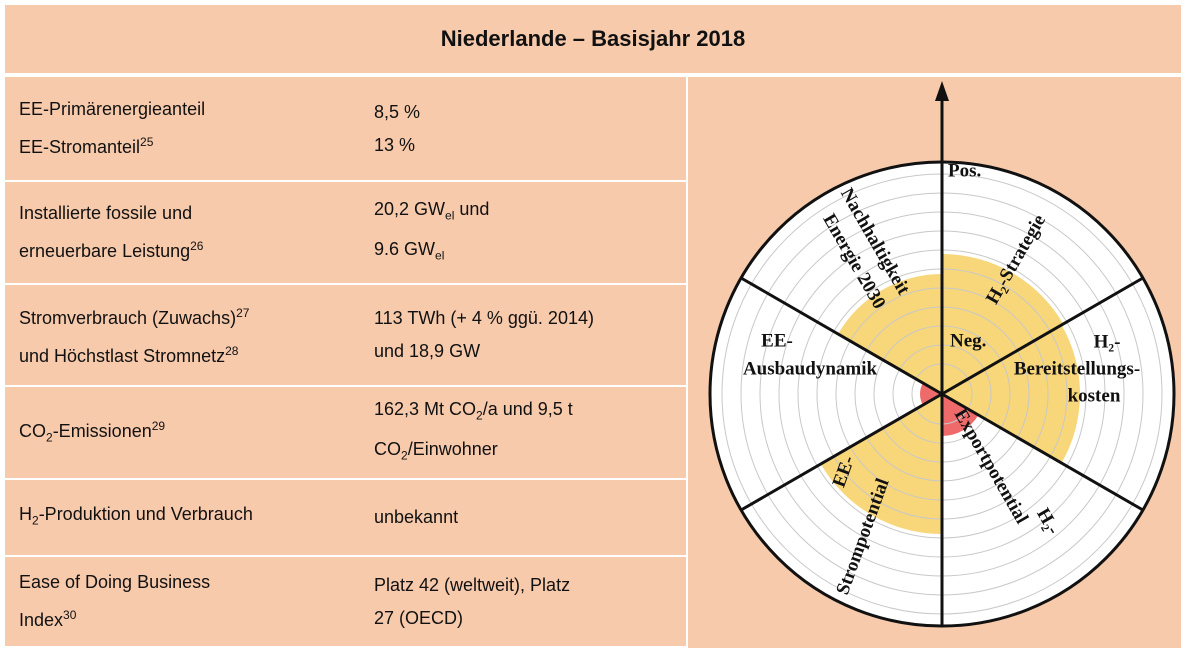 This screenshot has width=1186, height=668. What do you see at coordinates (405, 248) in the screenshot?
I see `text: 9.6 GW` at bounding box center [405, 248].